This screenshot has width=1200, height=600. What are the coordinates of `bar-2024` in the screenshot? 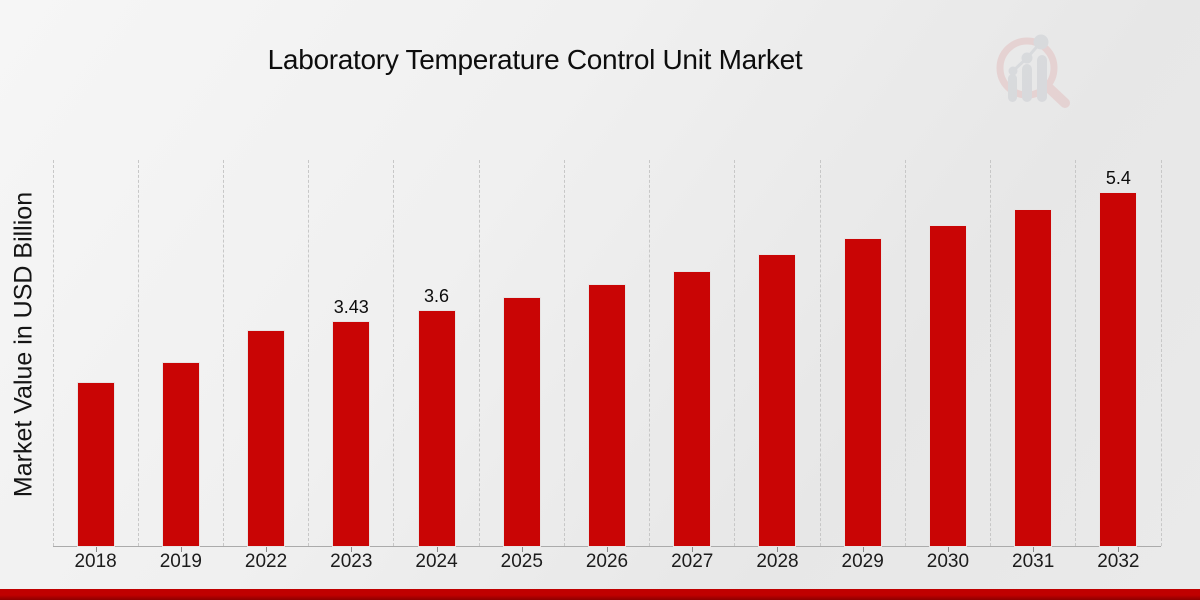 It's located at (436, 428).